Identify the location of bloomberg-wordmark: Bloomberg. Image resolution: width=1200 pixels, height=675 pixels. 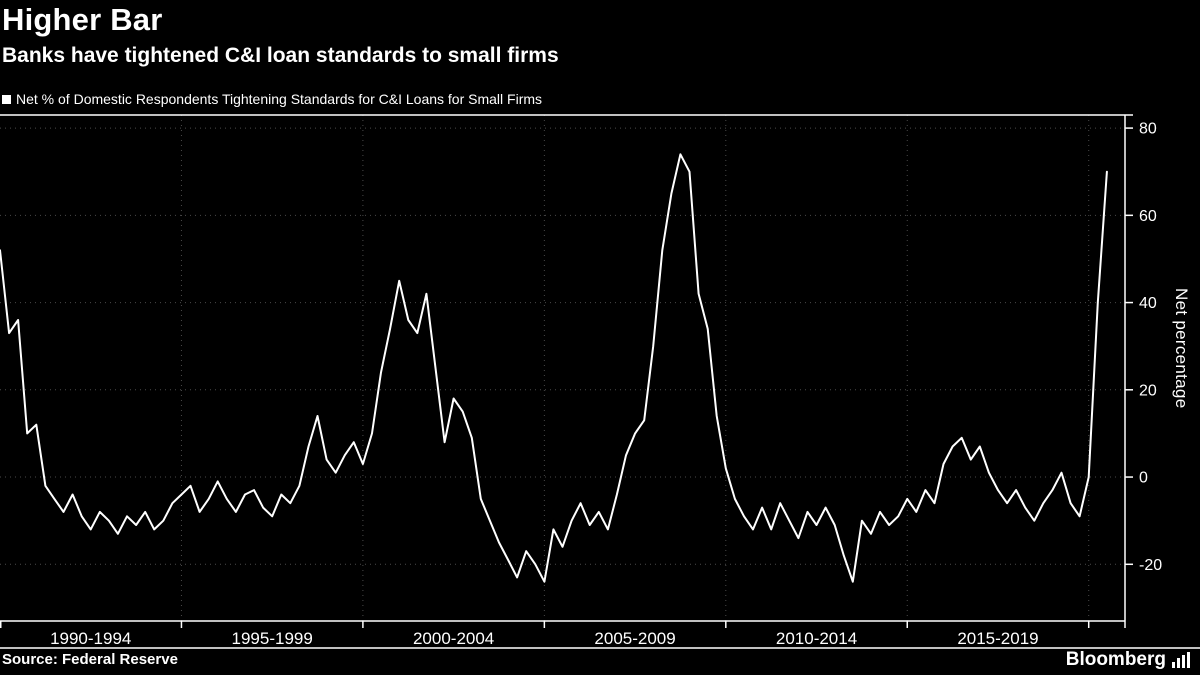
(1115, 659).